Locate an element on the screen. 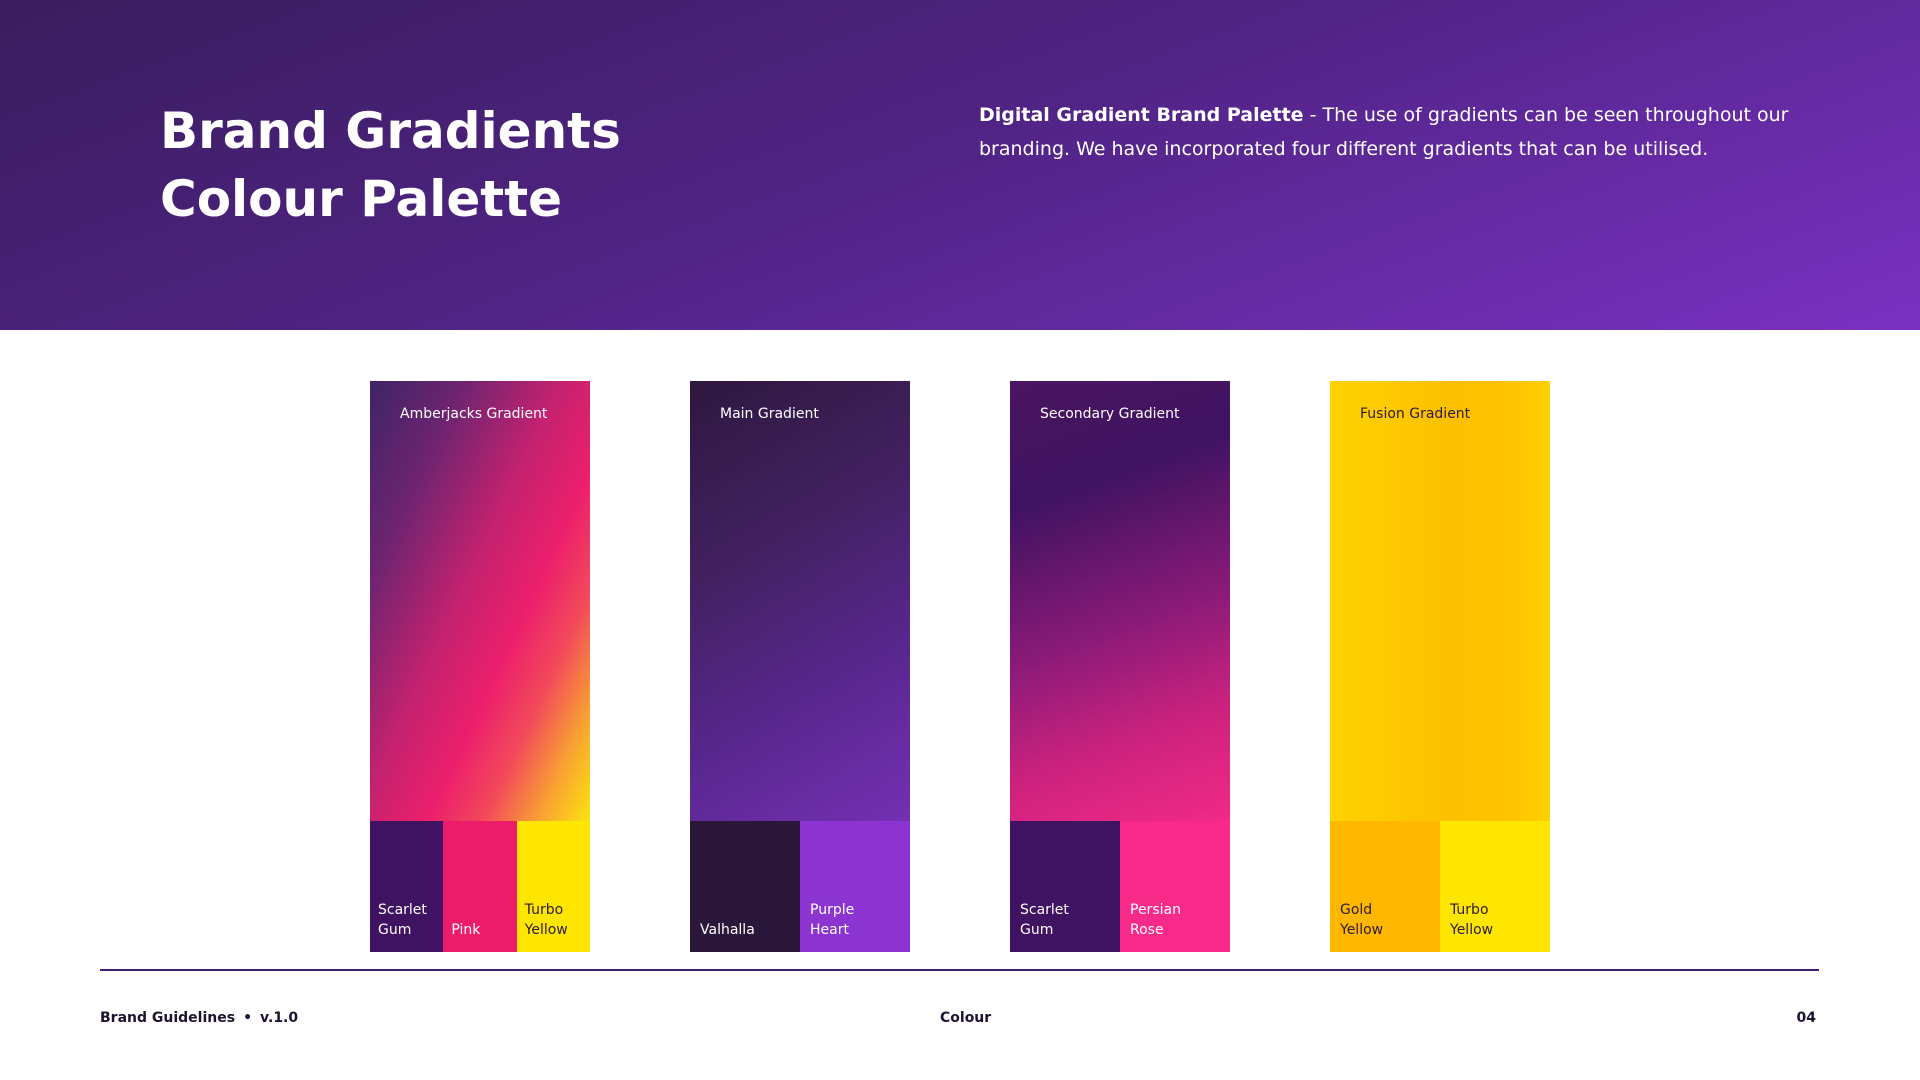 The image size is (1920, 1080). gradient-card-main: Main Gradient Valhalla Purple Heart is located at coordinates (800, 666).